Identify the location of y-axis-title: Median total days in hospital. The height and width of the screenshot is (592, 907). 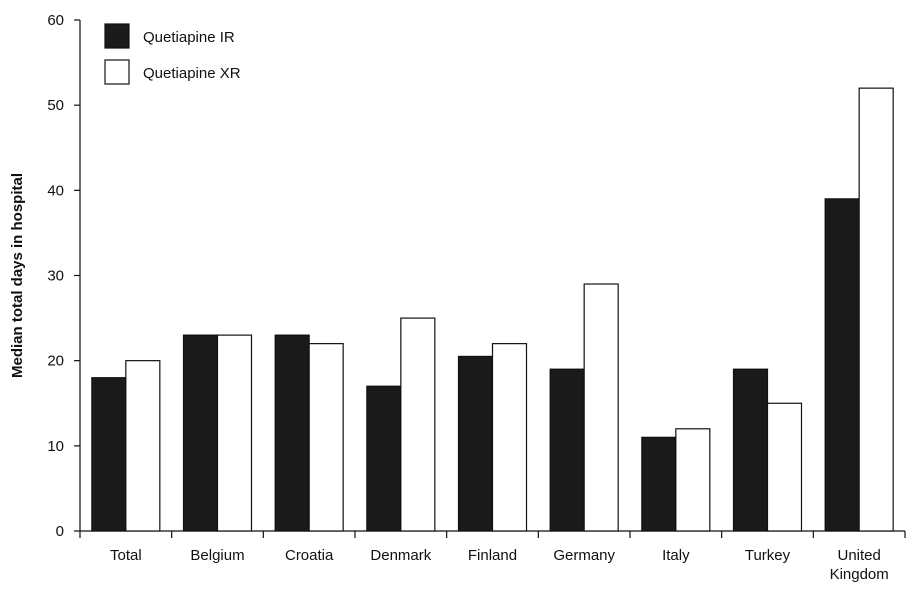
(17, 275).